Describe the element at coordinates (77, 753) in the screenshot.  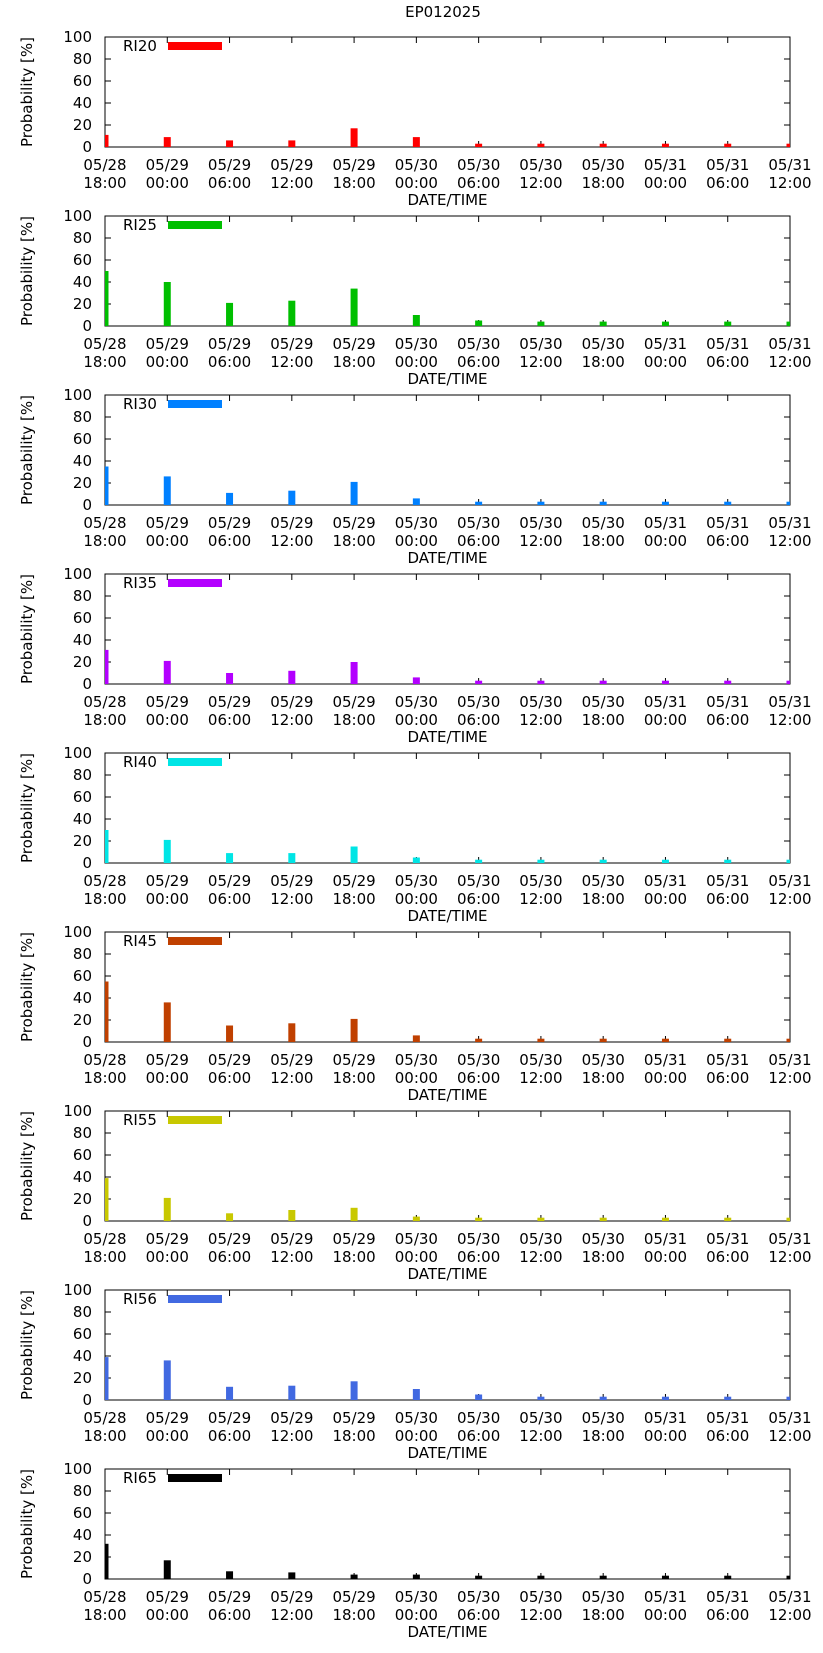
I see `y-tick-label: 100` at that location.